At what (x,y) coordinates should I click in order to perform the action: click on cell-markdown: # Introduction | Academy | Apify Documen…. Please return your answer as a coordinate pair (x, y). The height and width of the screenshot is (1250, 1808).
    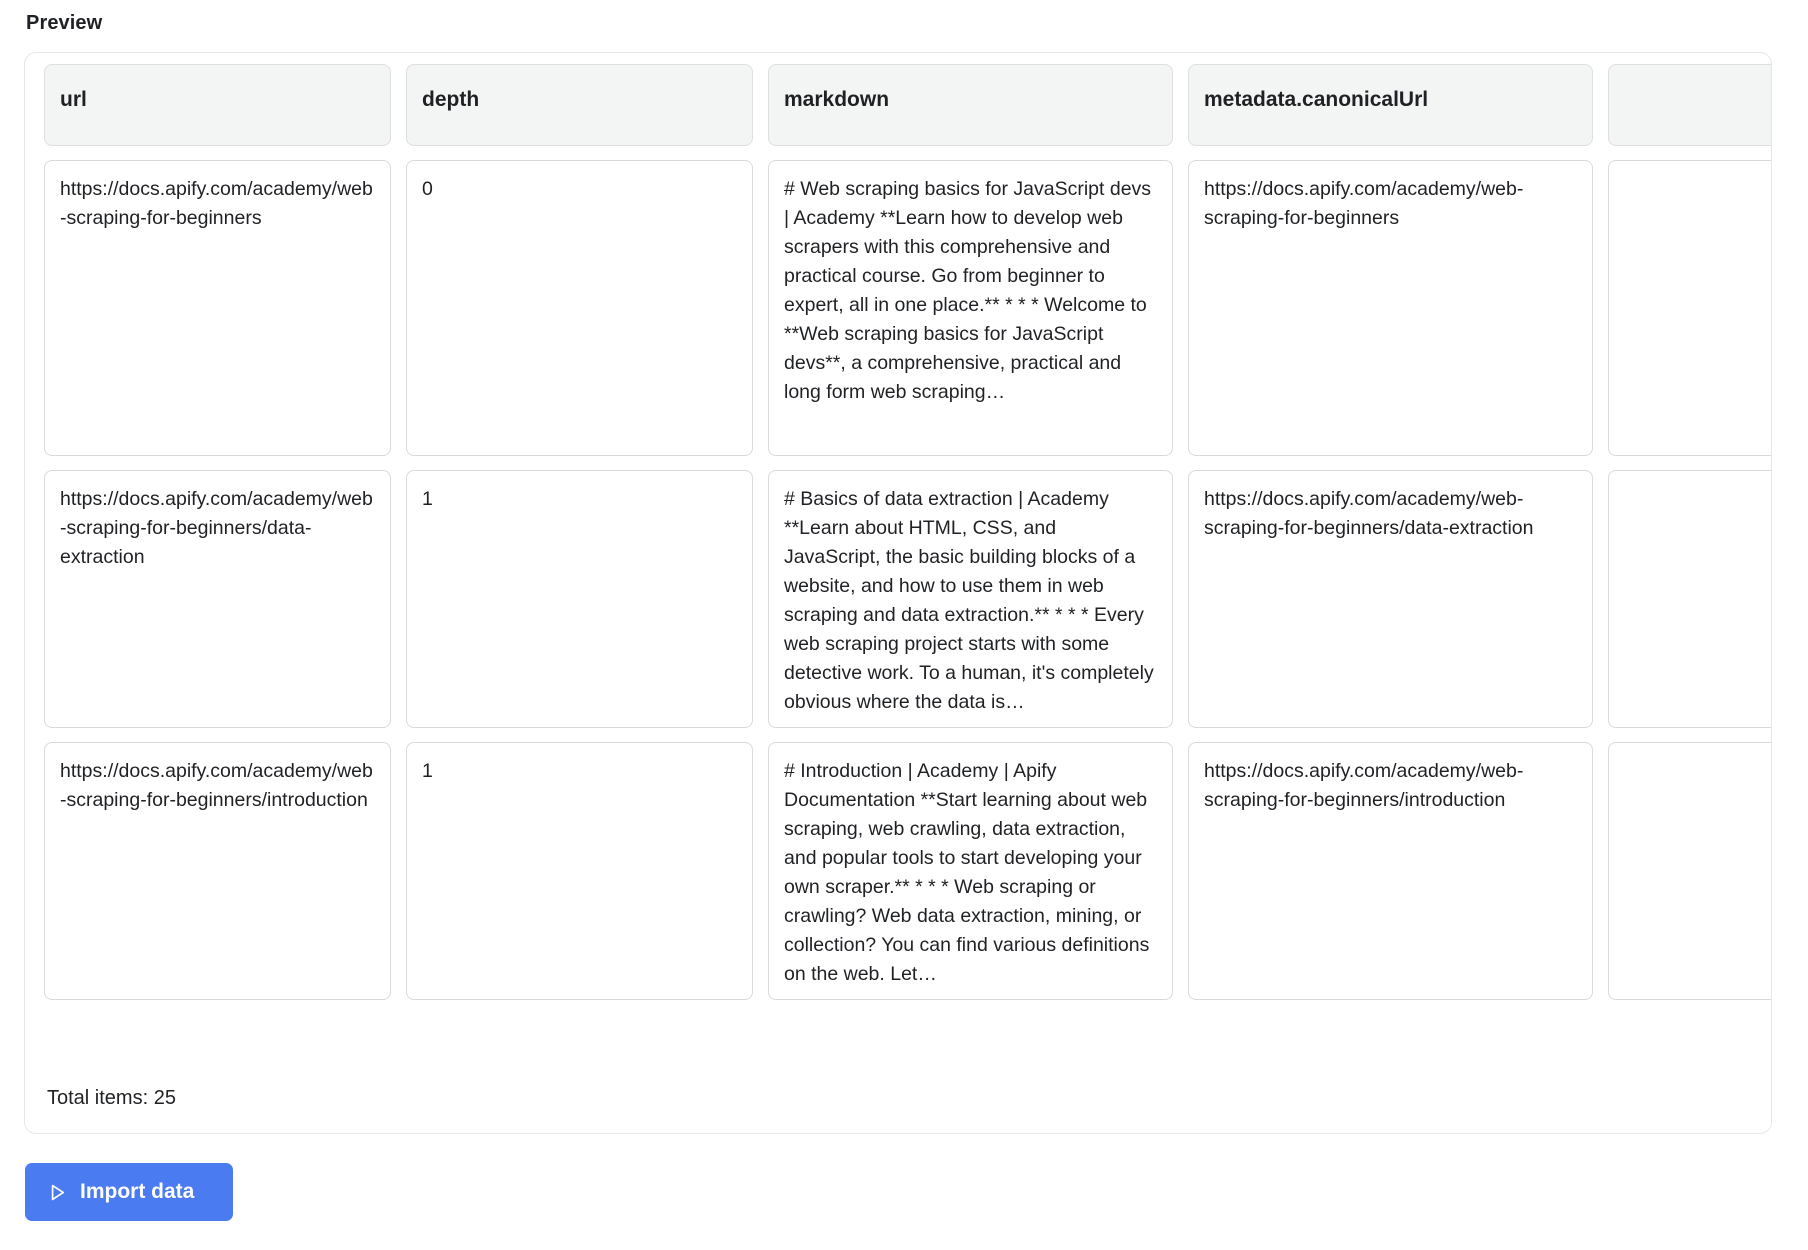
    Looking at the image, I should click on (970, 871).